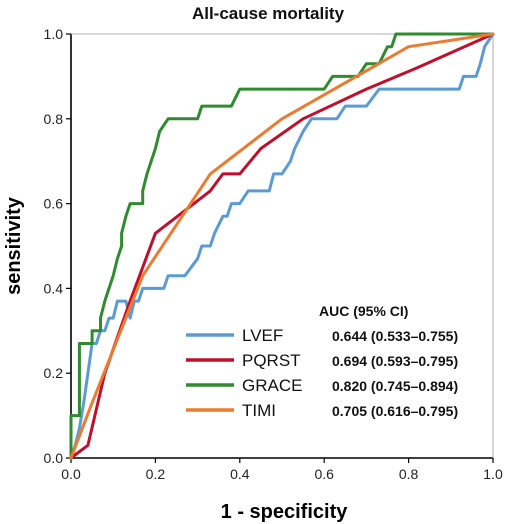 The height and width of the screenshot is (524, 510). I want to click on y-tick-label: 0.6, so click(54, 204).